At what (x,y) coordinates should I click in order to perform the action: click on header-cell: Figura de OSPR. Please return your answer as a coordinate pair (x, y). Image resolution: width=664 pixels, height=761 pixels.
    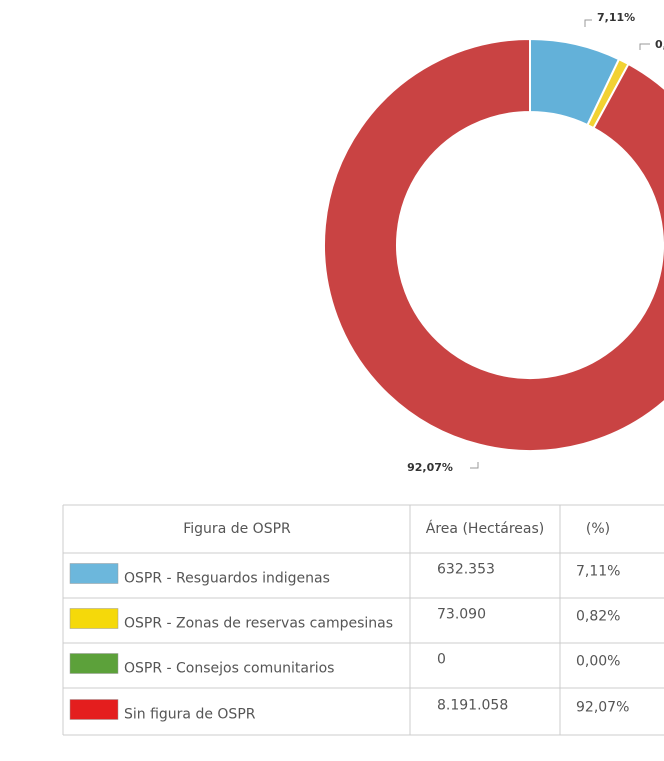
    Looking at the image, I should click on (237, 529).